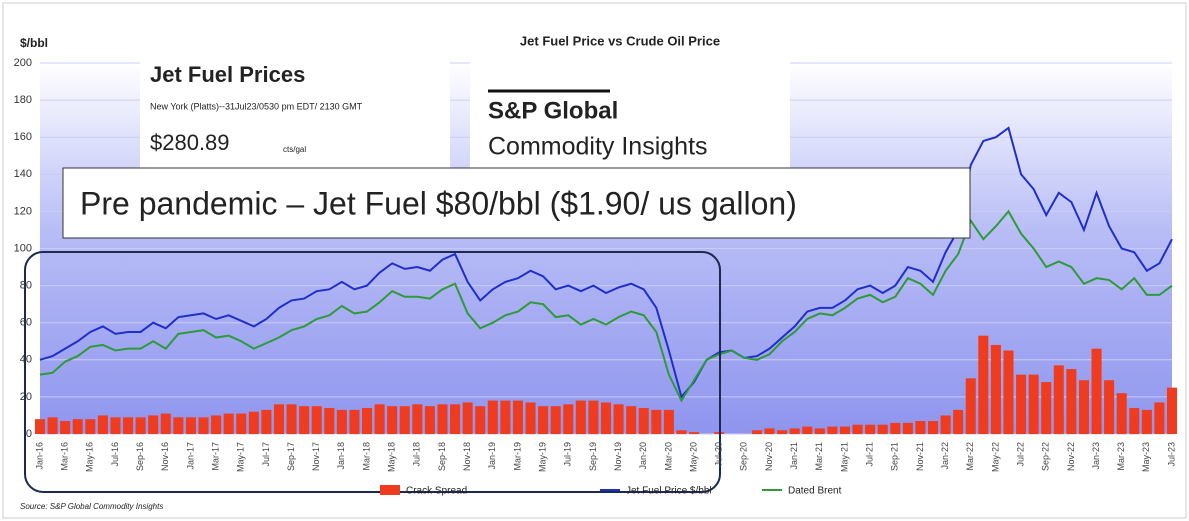  What do you see at coordinates (593, 456) in the screenshot?
I see `x-tick-label: Sep-19` at bounding box center [593, 456].